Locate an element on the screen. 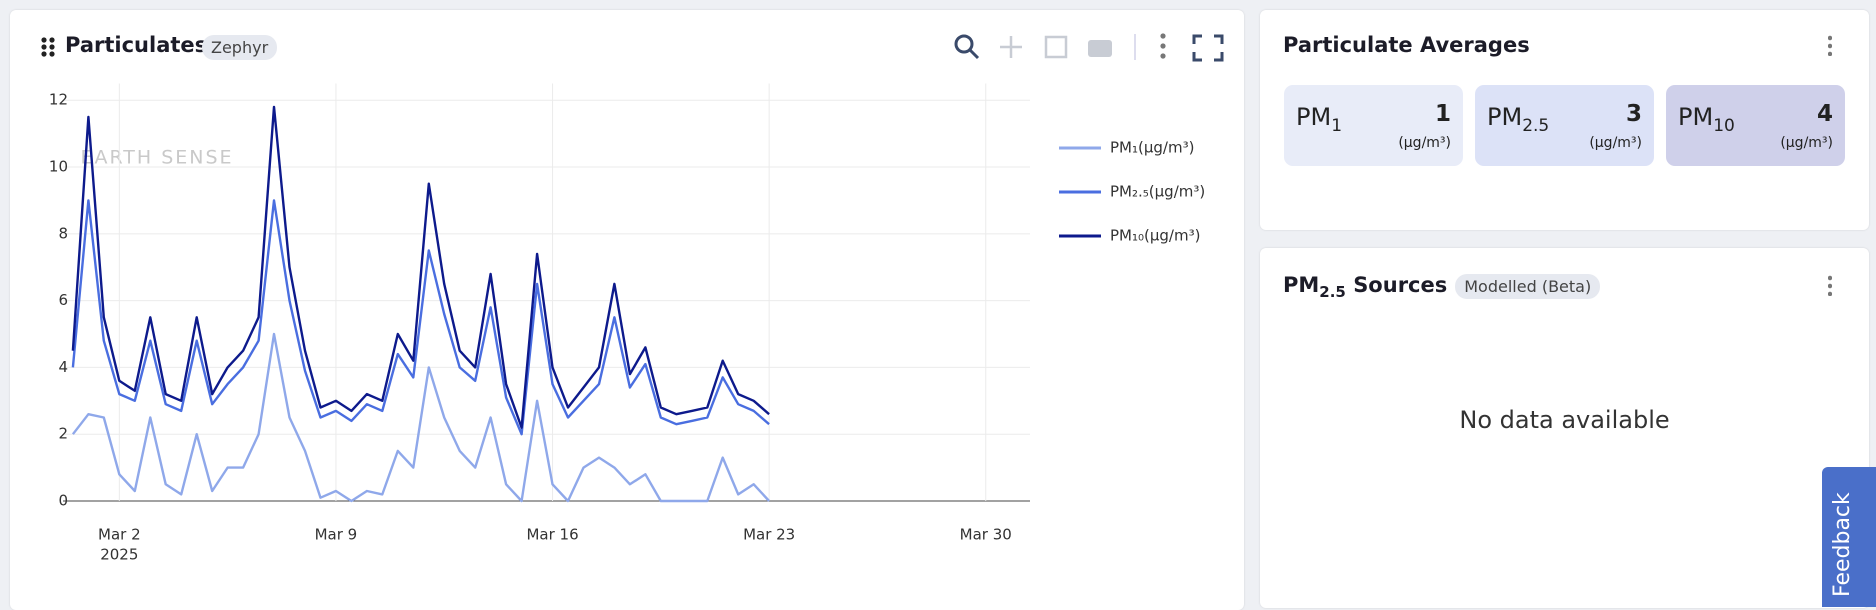 The width and height of the screenshot is (1876, 610). x-tick-label: Mar 2 is located at coordinates (119, 535).